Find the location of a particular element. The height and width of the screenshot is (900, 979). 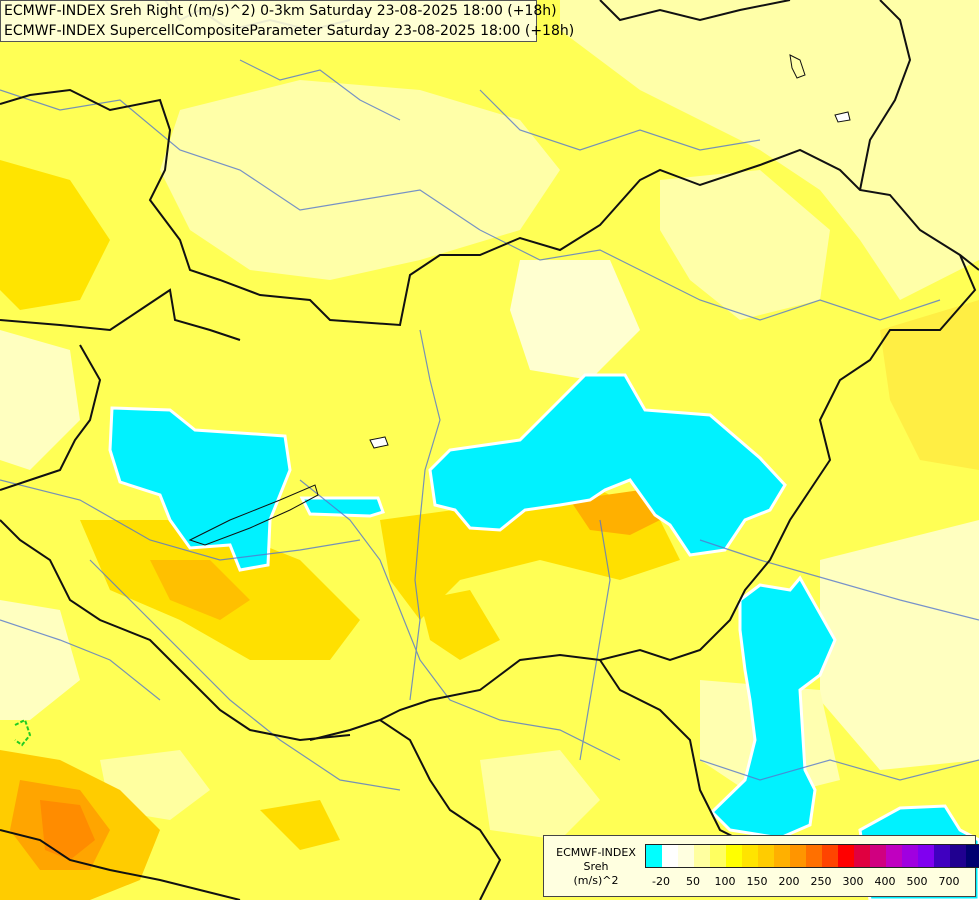

legend-tick-label: 400 is located at coordinates (885, 881).